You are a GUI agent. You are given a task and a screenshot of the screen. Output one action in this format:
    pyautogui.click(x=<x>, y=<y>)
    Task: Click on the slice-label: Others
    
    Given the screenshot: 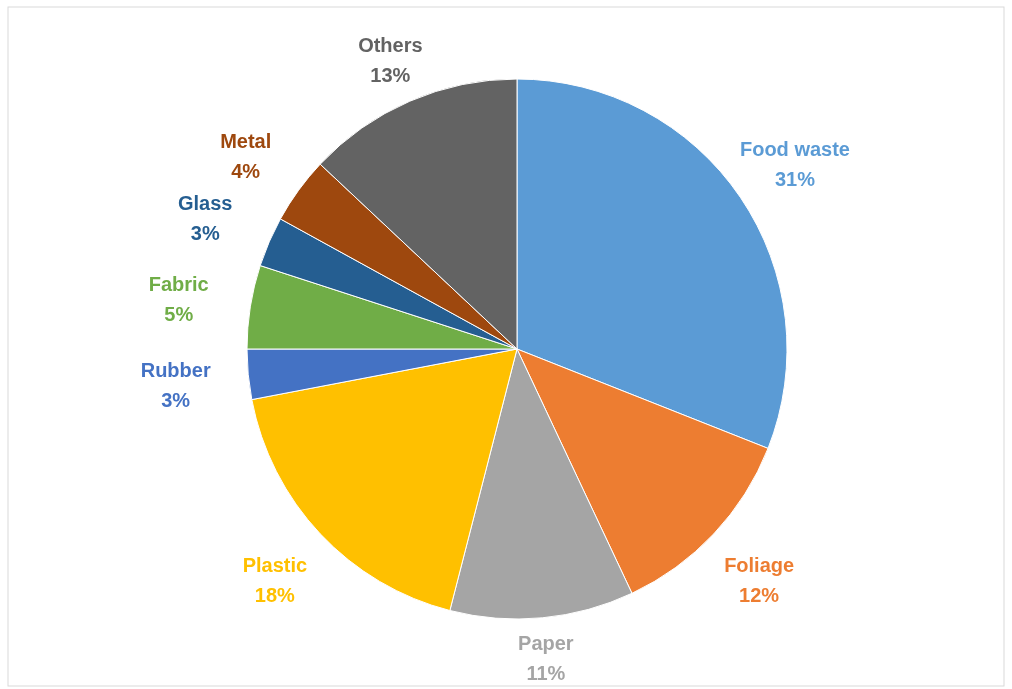 What is the action you would take?
    pyautogui.click(x=390, y=45)
    